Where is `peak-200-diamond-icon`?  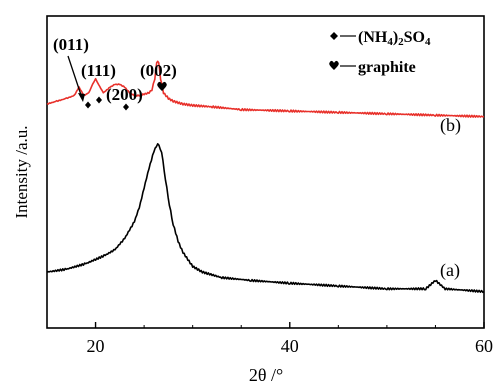 peak-200-diamond-icon is located at coordinates (126, 107).